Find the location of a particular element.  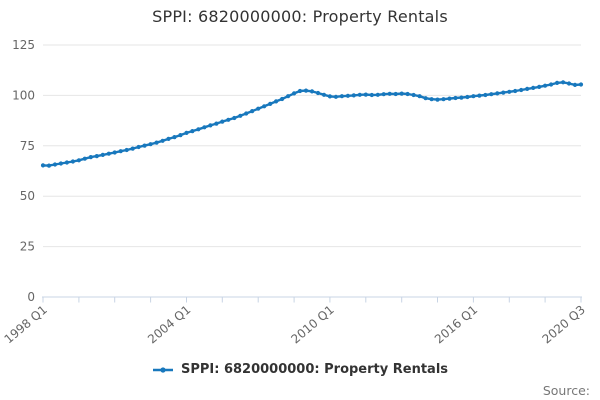

legend-label: SPPI: 6820000000: Property Rentals is located at coordinates (314, 369).